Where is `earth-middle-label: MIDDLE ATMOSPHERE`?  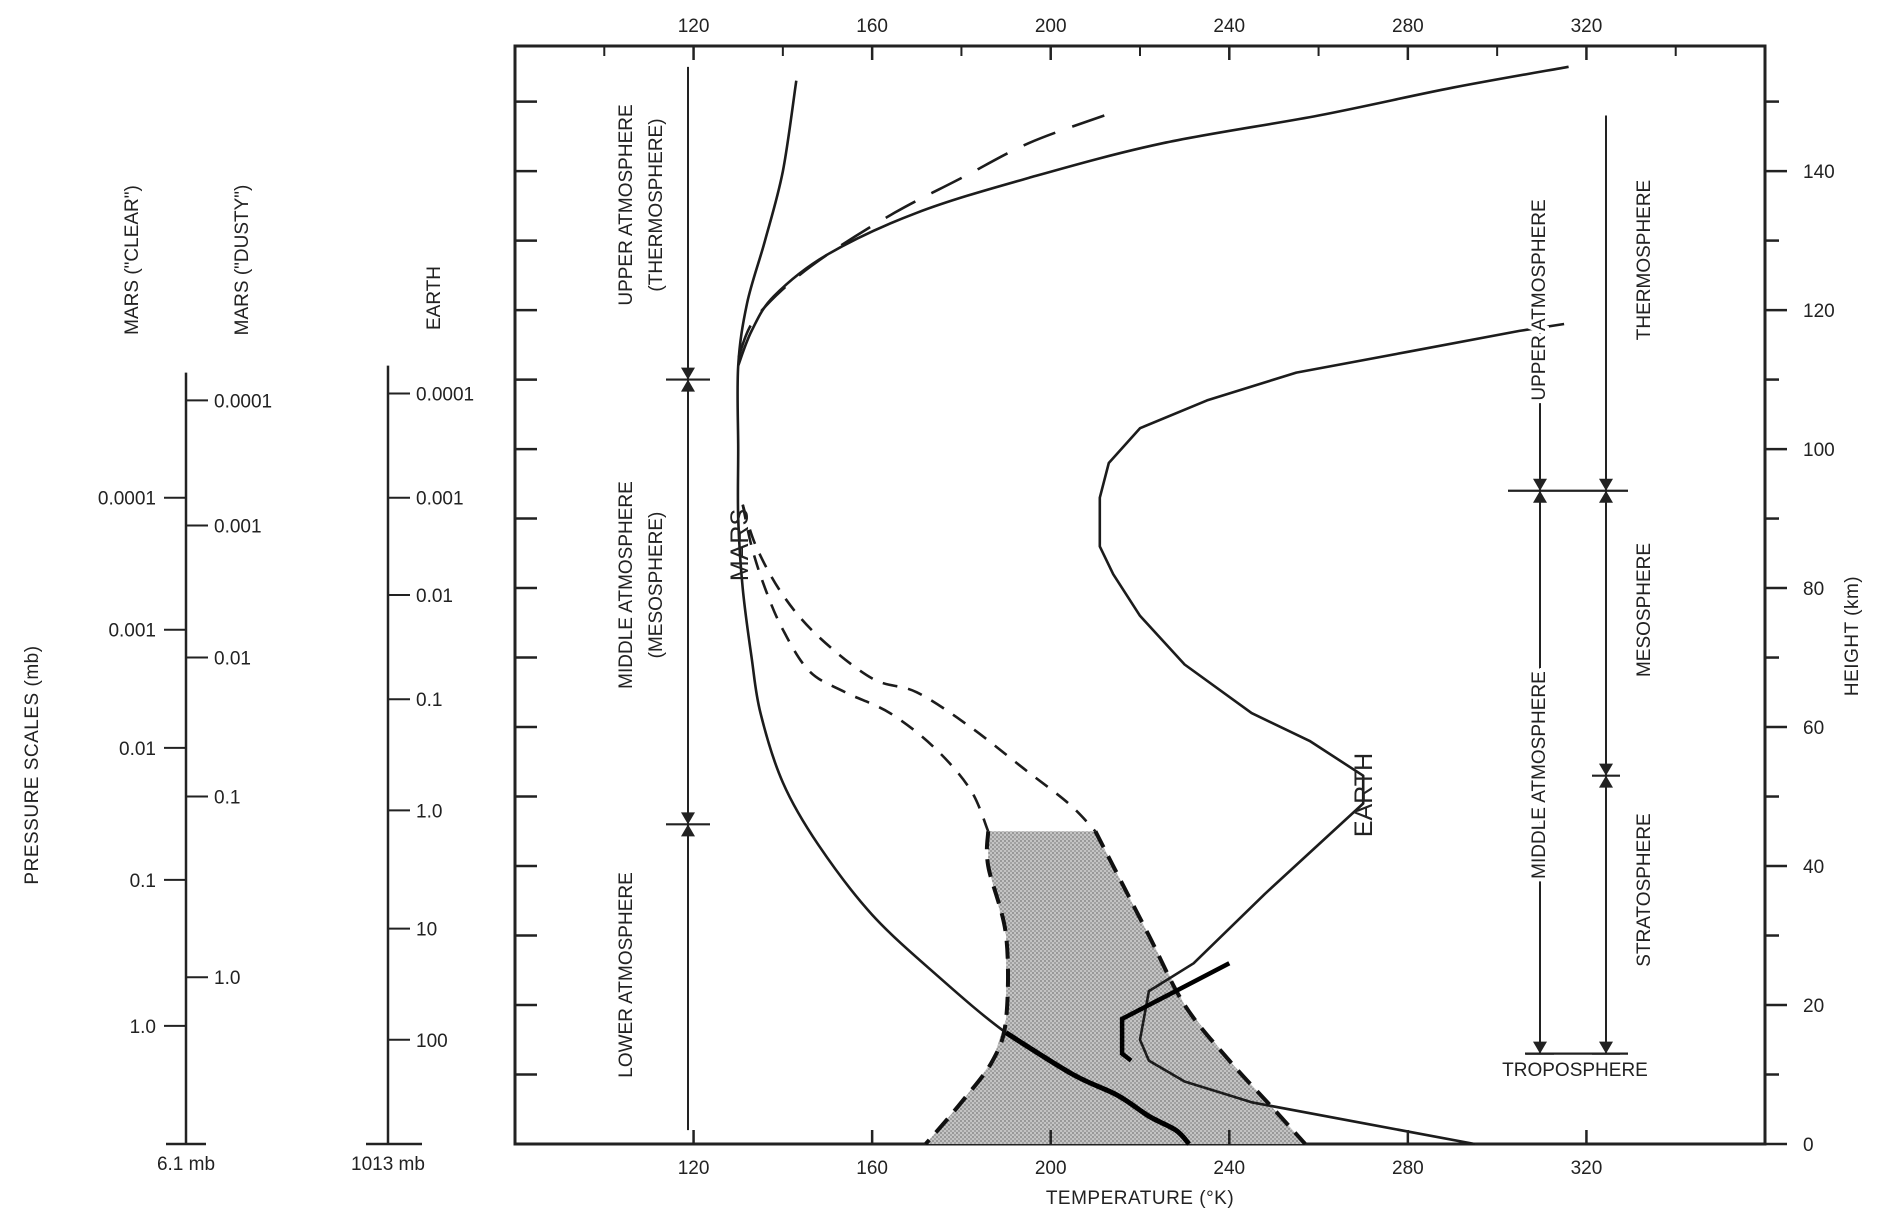 earth-middle-label: MIDDLE ATMOSPHERE is located at coordinates (1539, 775).